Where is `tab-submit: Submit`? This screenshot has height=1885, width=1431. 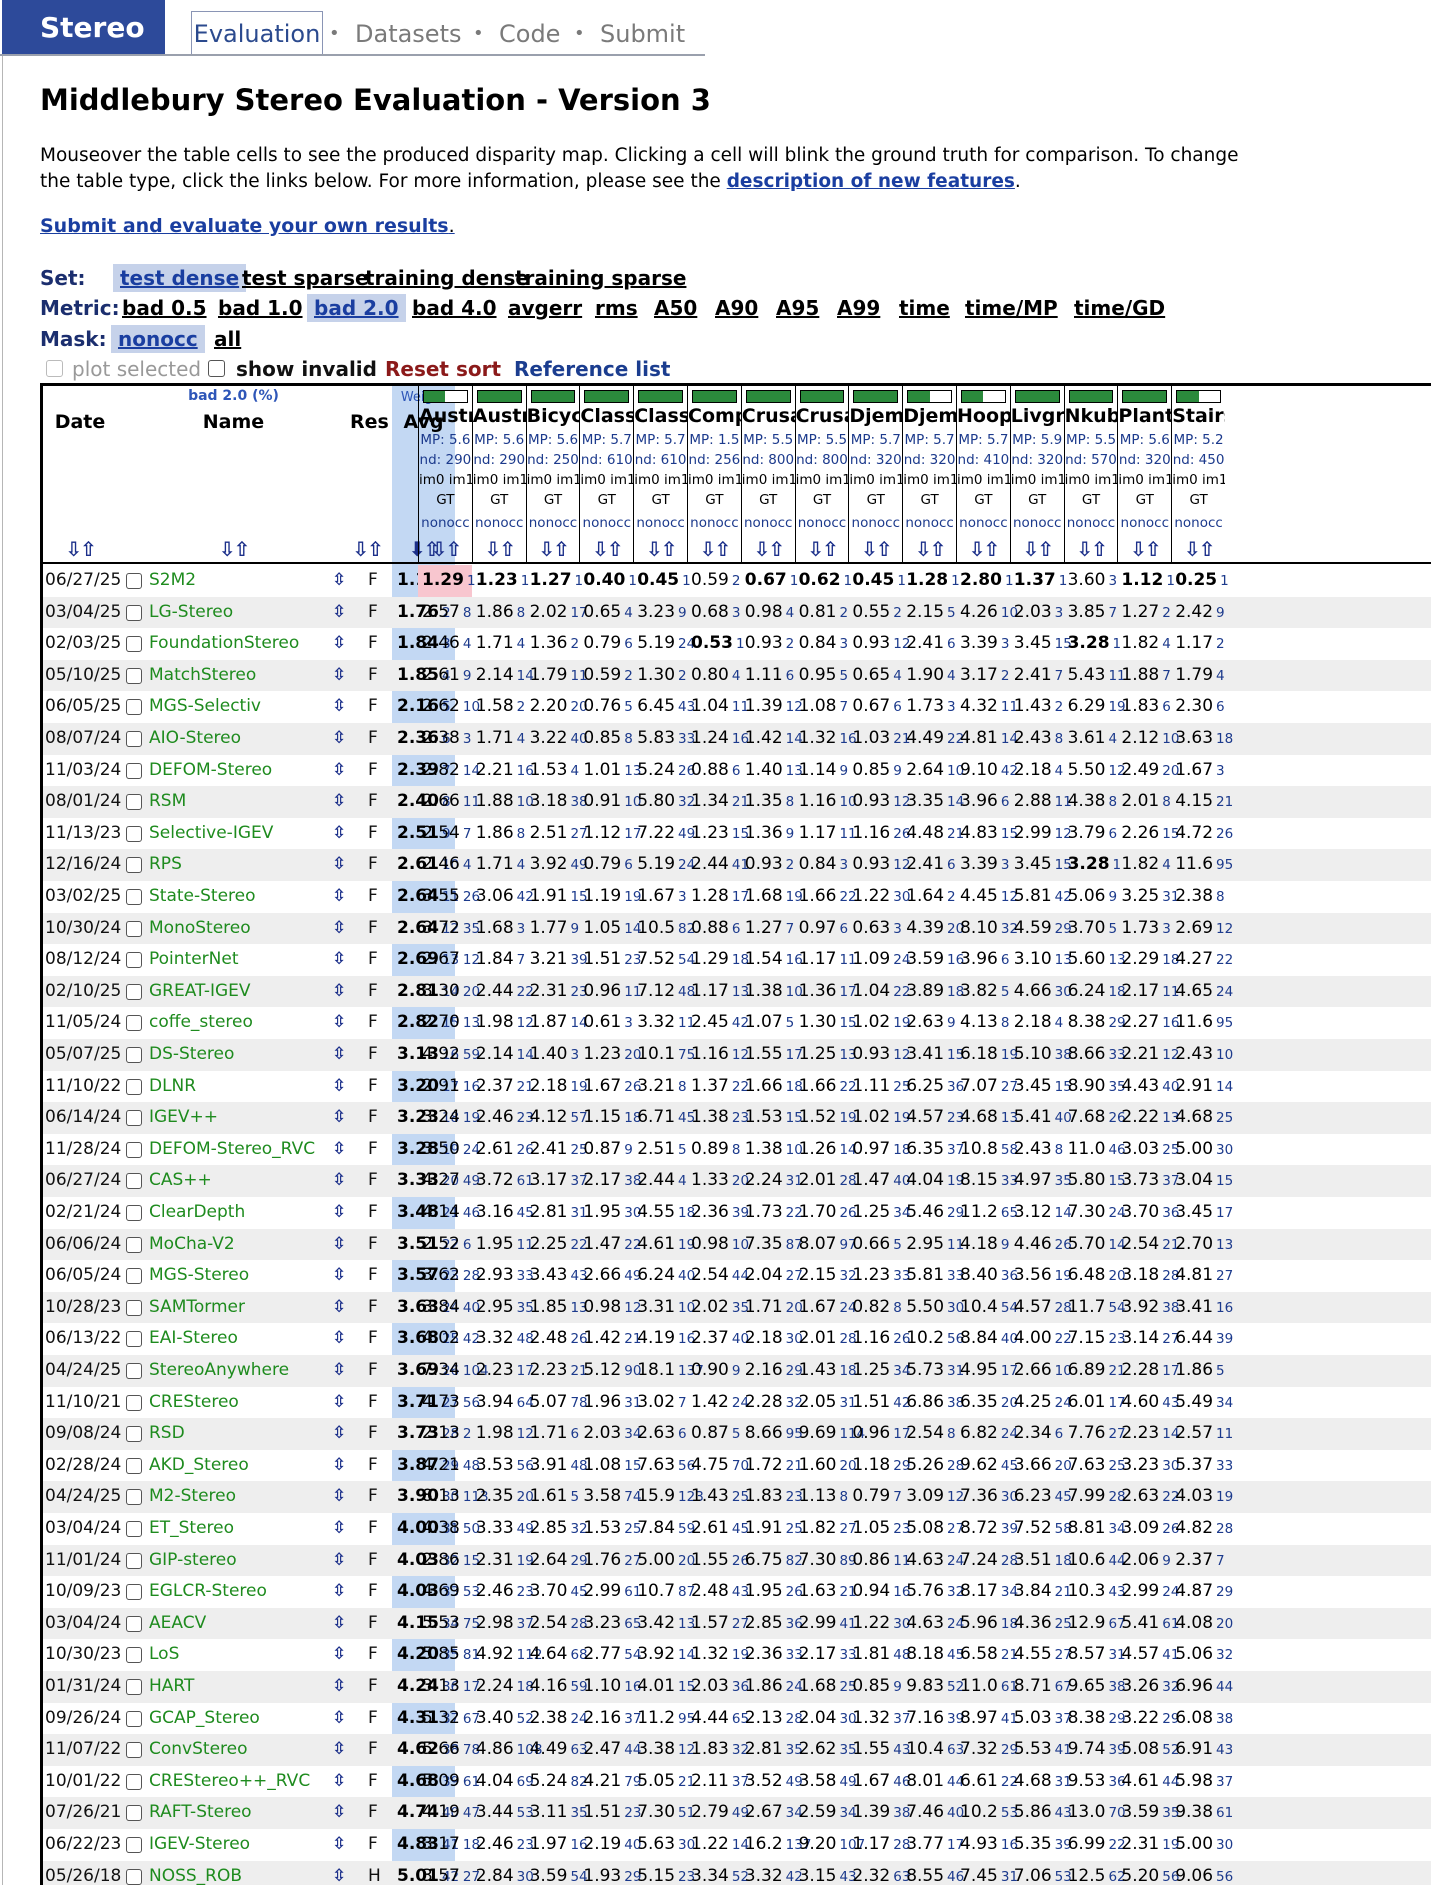 tab-submit: Submit is located at coordinates (643, 34).